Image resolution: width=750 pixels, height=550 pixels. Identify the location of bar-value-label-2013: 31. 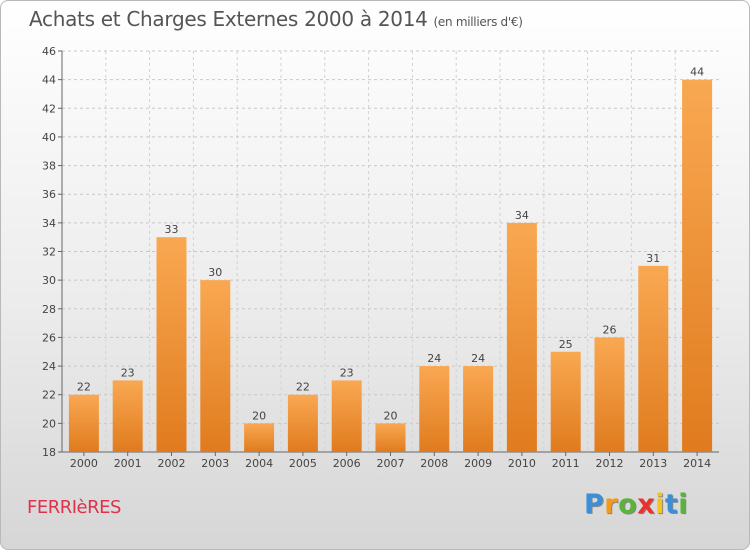
(653, 258).